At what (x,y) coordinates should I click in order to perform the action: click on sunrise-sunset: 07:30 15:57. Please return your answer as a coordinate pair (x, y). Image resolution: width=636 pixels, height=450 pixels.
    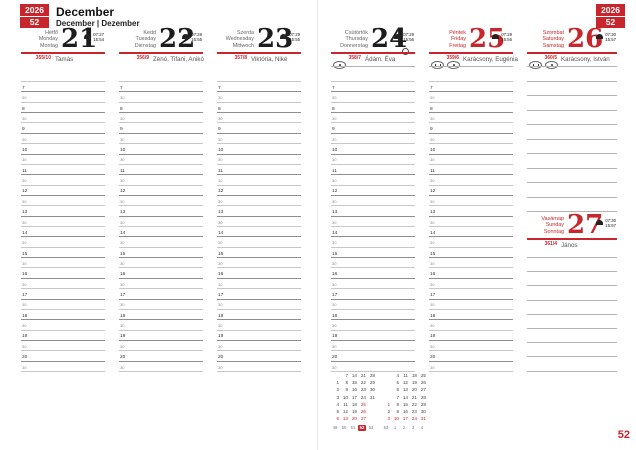
    Looking at the image, I should click on (606, 37).